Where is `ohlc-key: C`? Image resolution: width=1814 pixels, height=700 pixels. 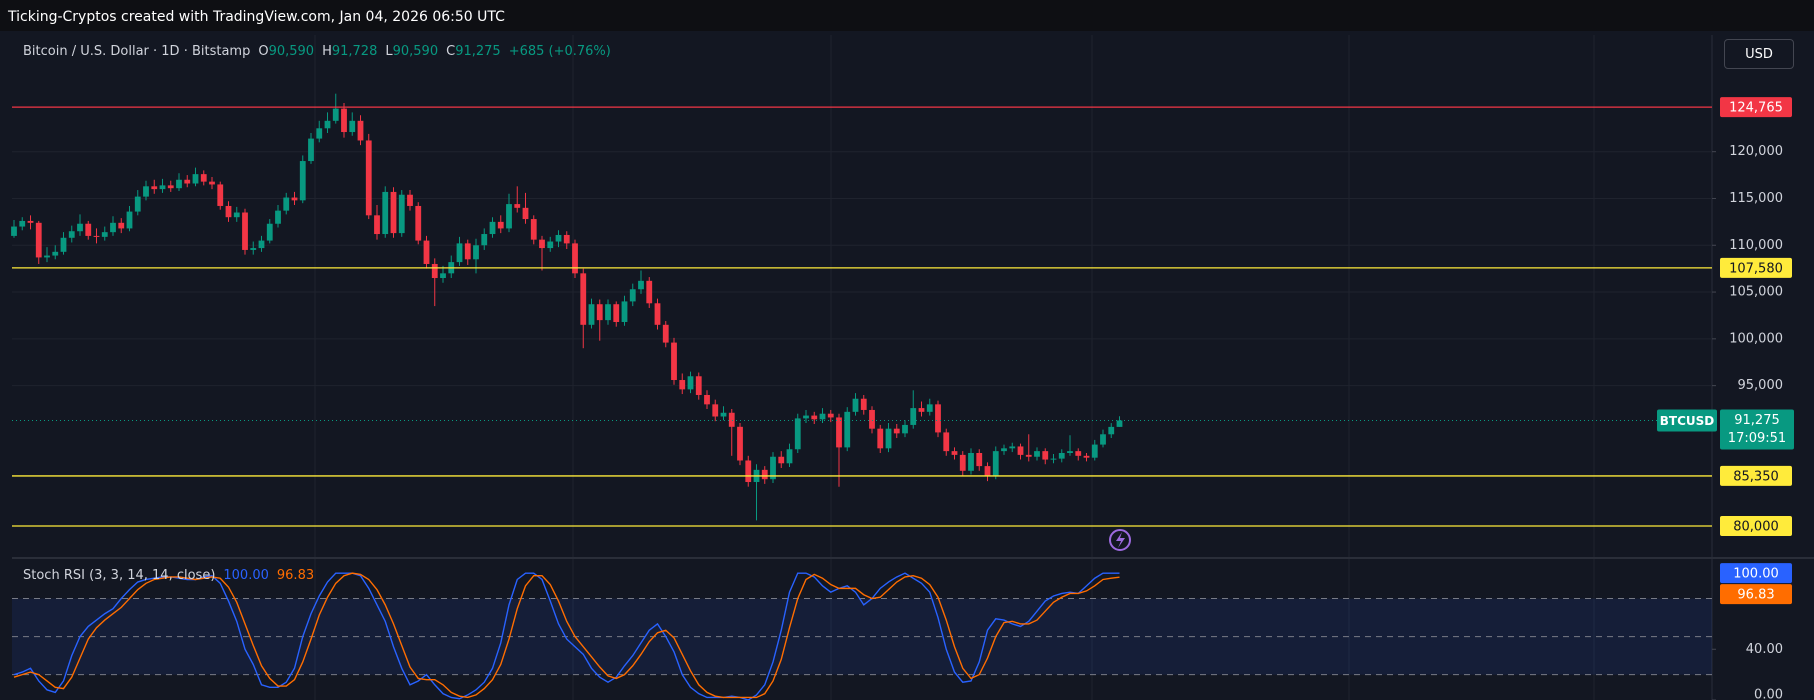
ohlc-key: C is located at coordinates (451, 51).